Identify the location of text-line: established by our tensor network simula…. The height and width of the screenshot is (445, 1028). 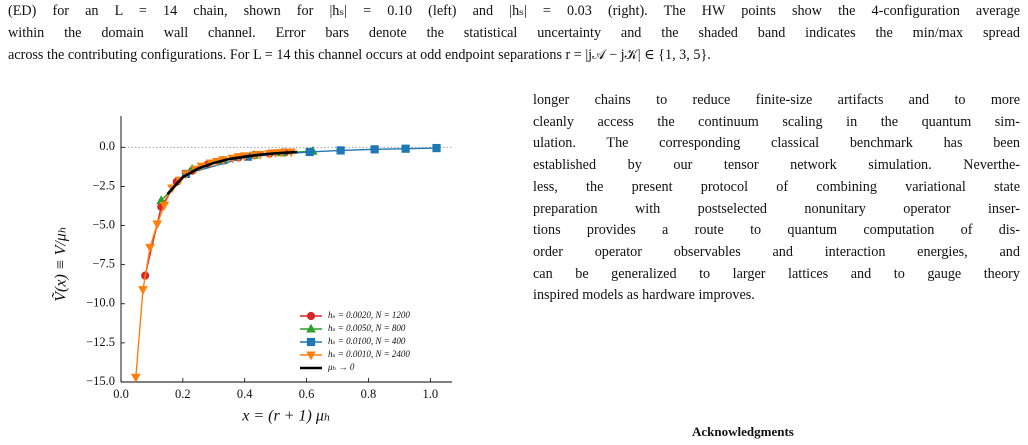
(776, 165).